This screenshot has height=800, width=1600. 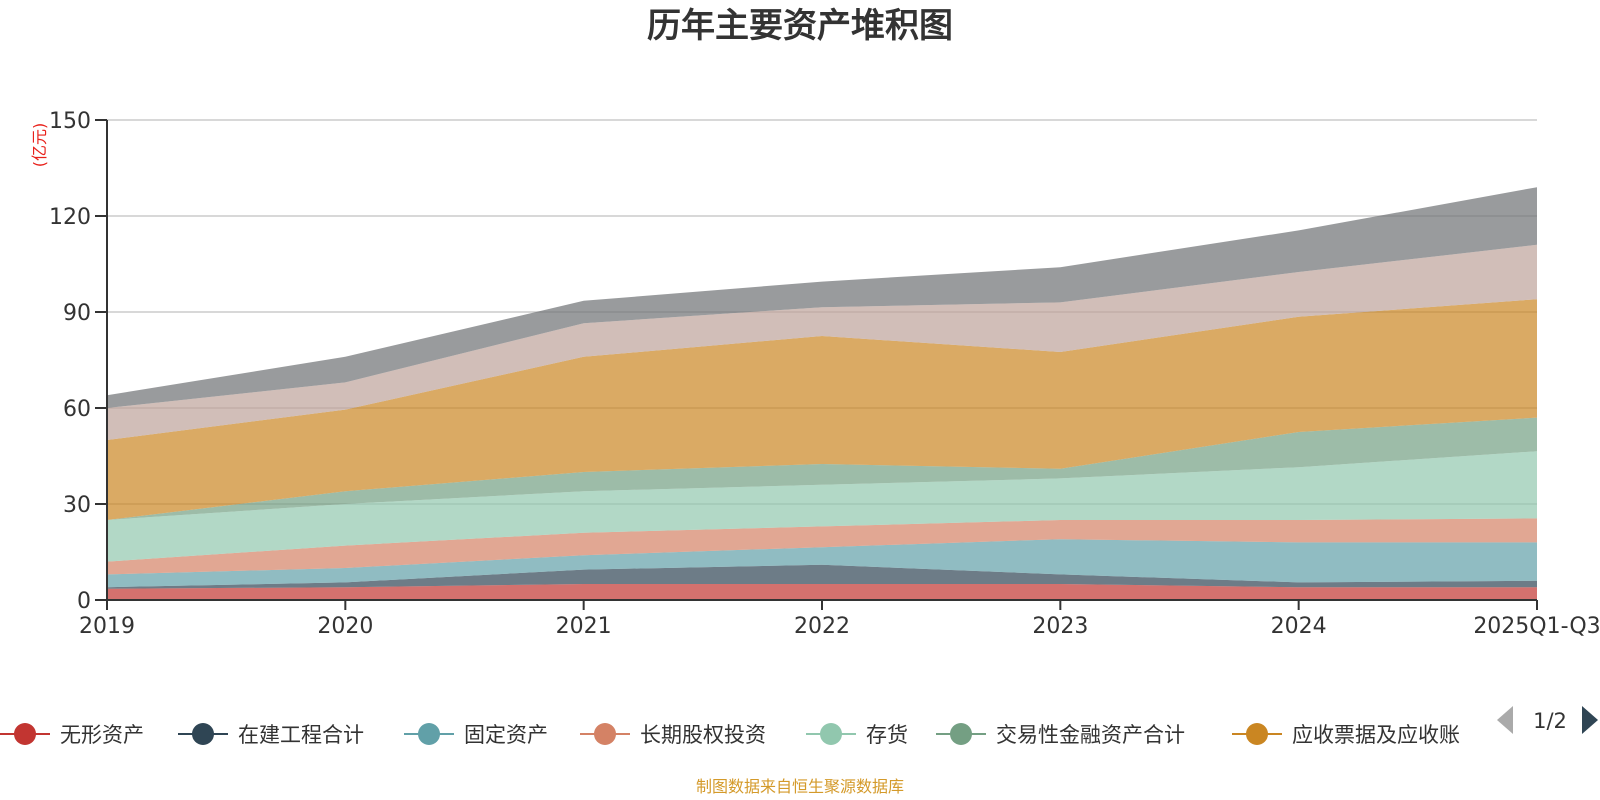 I want to click on y-axis-unit: (亿元), so click(x=39, y=145).